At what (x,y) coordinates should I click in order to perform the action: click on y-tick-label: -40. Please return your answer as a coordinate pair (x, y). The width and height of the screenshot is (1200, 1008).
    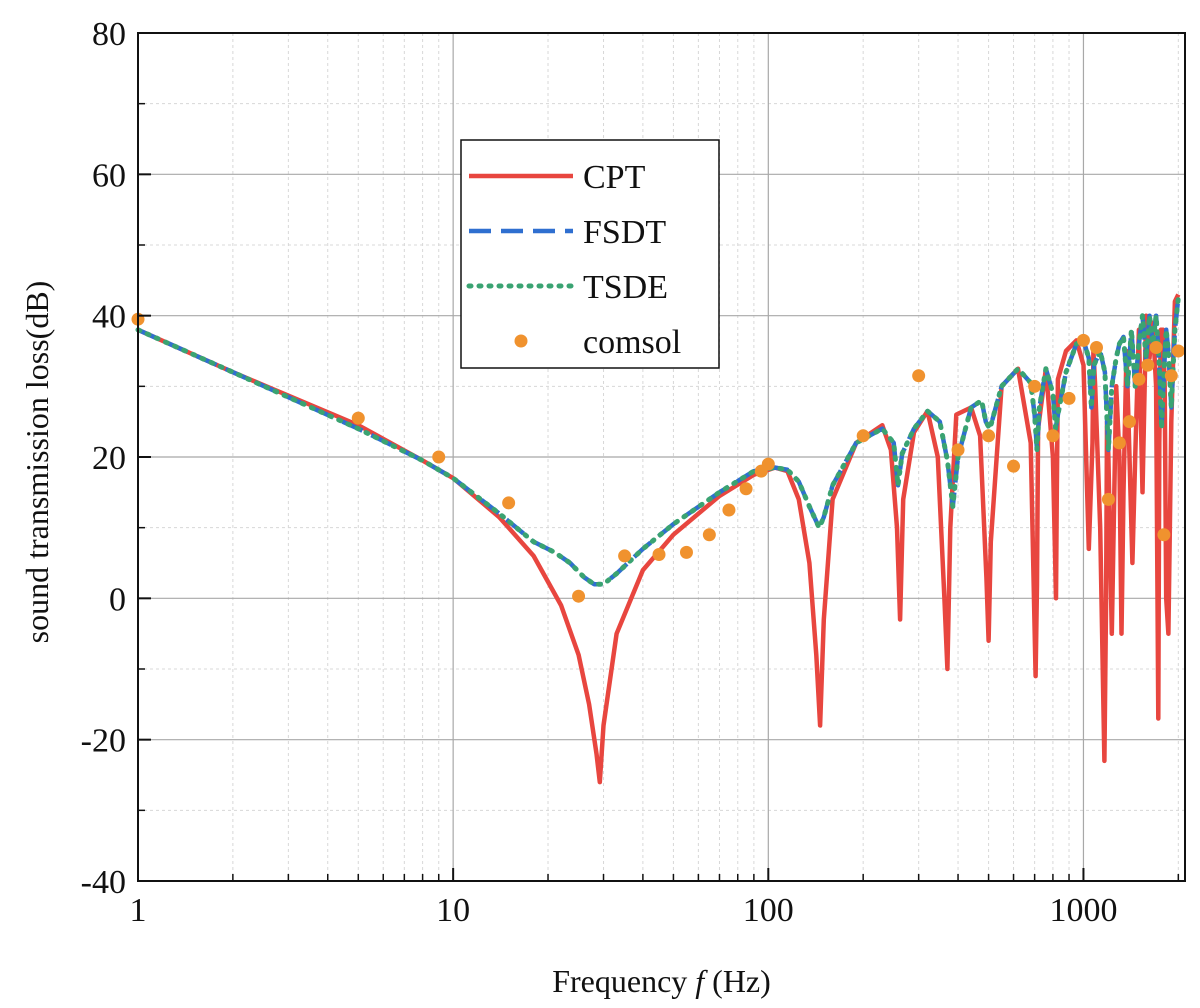
    Looking at the image, I should click on (103, 882).